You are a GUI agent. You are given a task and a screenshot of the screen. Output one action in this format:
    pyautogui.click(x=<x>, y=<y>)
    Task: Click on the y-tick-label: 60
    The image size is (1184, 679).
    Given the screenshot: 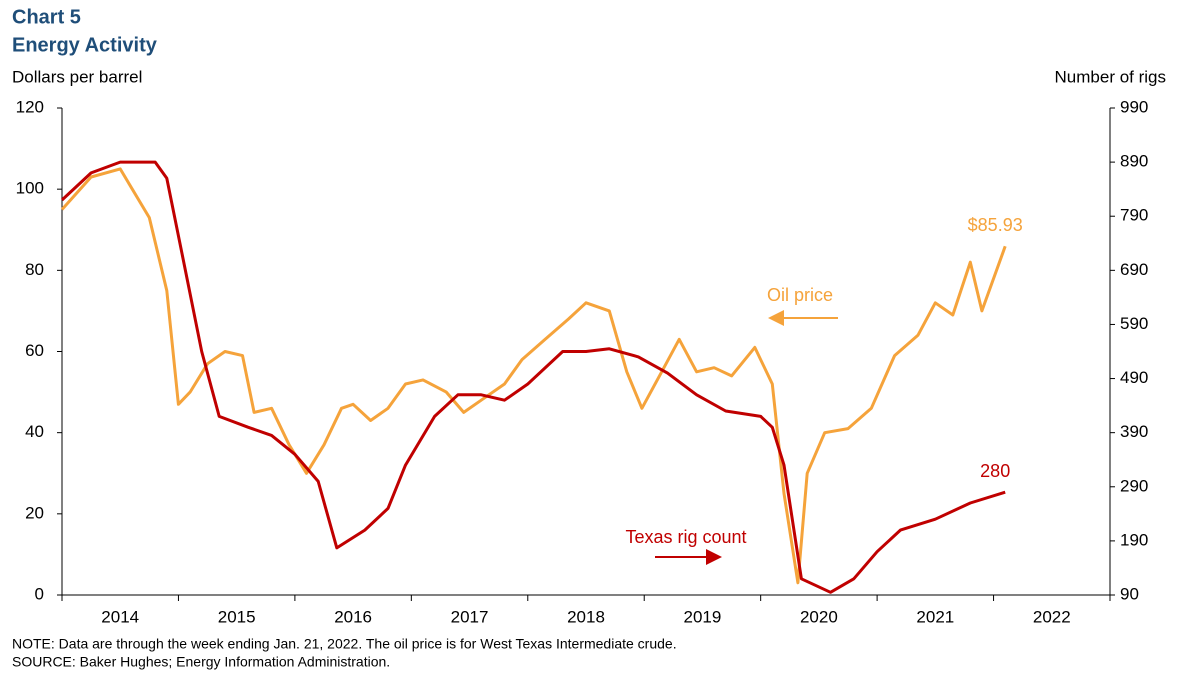 What is the action you would take?
    pyautogui.click(x=34, y=350)
    